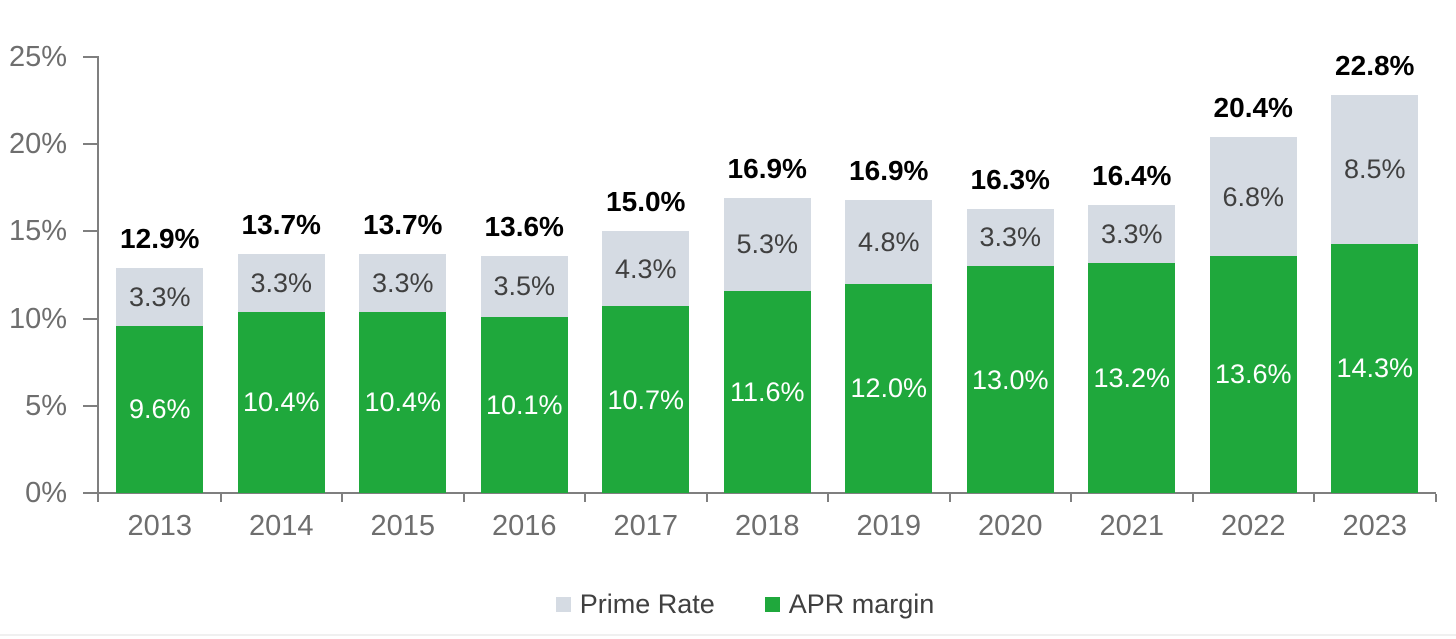  I want to click on apr-margin-value-label: 10.1%, so click(524, 404).